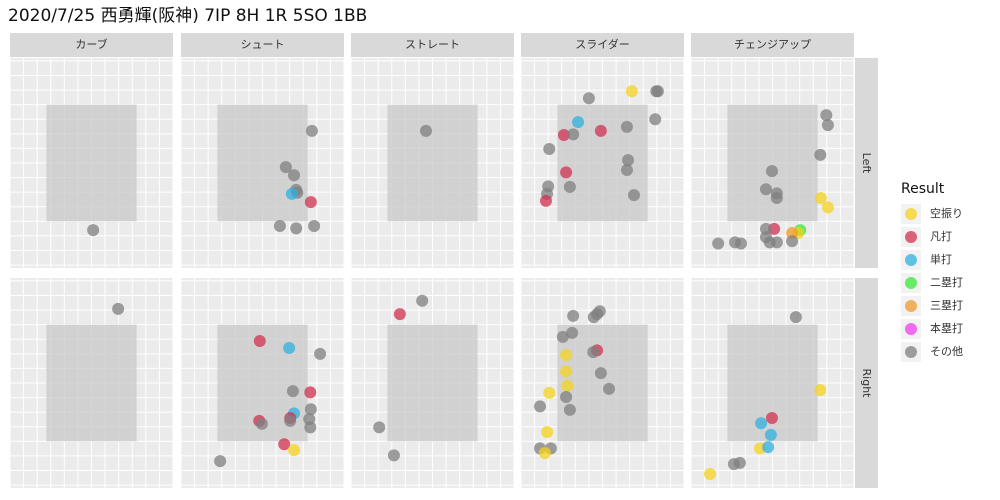 This screenshot has height=500, width=1000. What do you see at coordinates (946, 328) in the screenshot?
I see `legend-label: 本塁打` at bounding box center [946, 328].